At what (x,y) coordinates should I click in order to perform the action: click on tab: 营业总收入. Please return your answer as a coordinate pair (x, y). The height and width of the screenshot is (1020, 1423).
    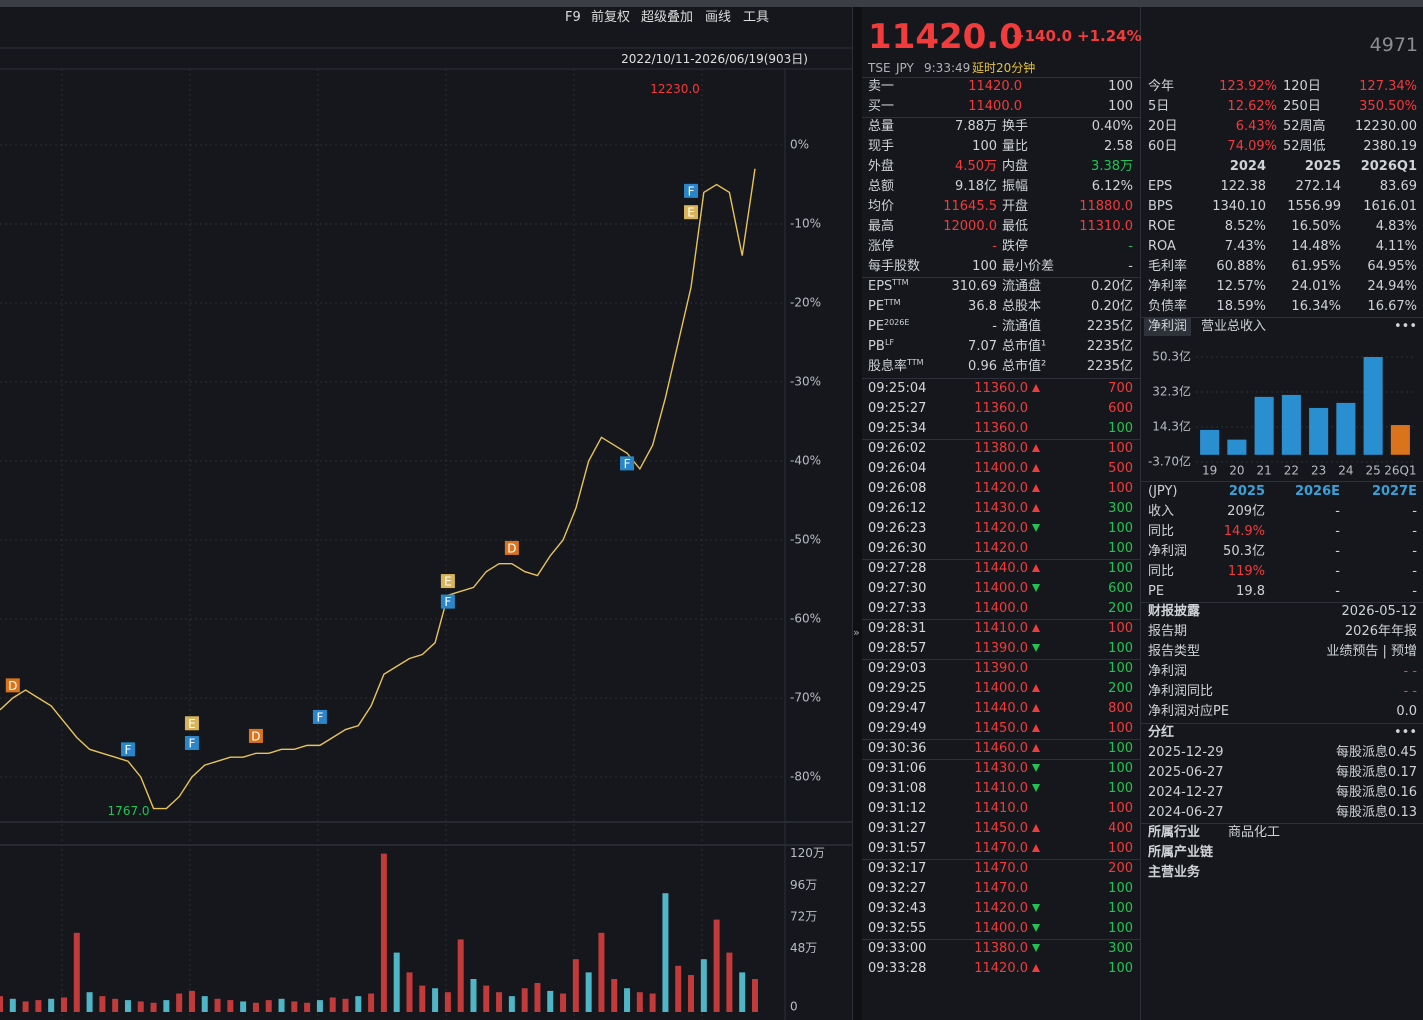
    Looking at the image, I should click on (1234, 326).